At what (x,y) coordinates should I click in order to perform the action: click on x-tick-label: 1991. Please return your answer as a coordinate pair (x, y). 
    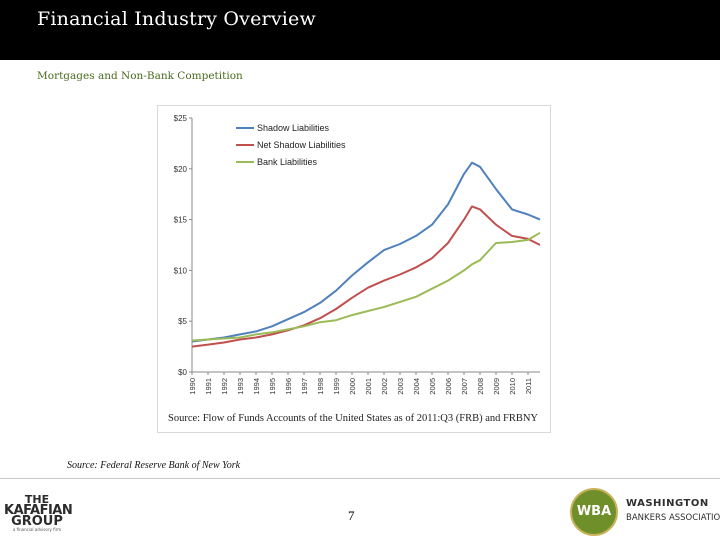
    Looking at the image, I should click on (208, 386).